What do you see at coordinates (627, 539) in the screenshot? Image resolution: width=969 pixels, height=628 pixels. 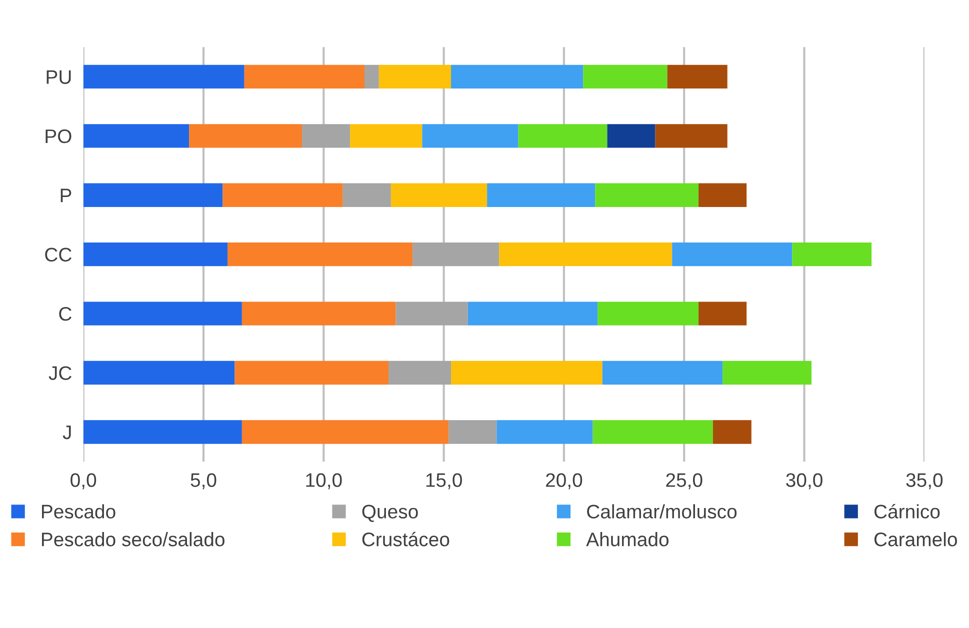 I see `legend-label: Ahumado` at bounding box center [627, 539].